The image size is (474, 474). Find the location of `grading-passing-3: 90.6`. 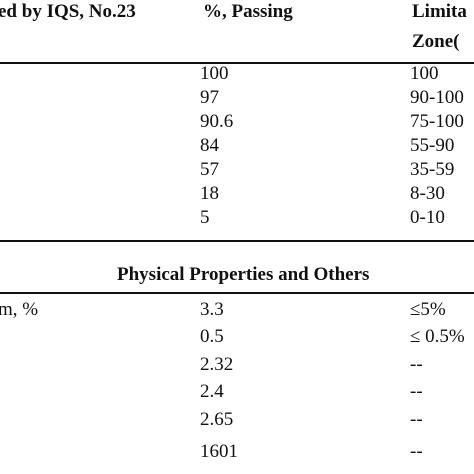

grading-passing-3: 90.6 is located at coordinates (217, 121).